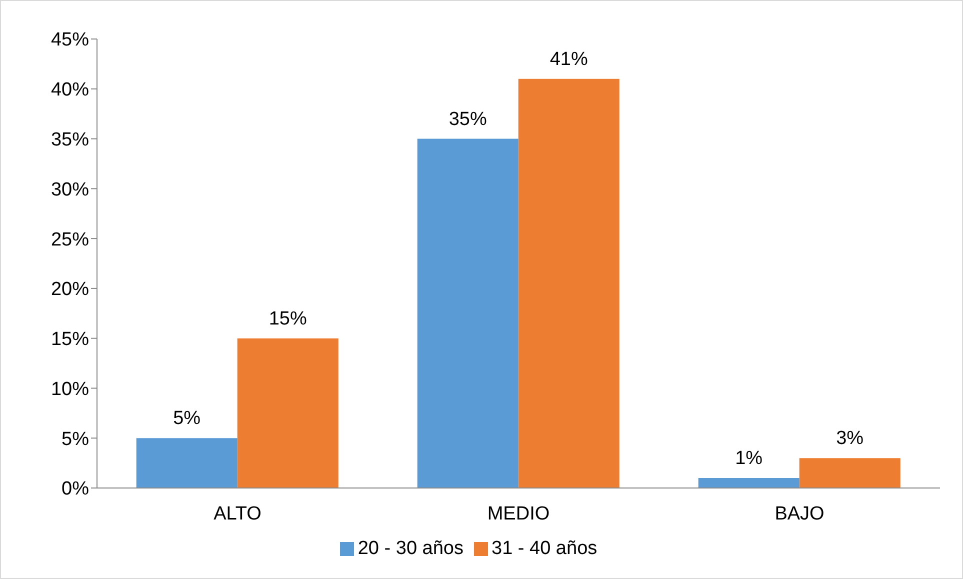 Image resolution: width=963 pixels, height=579 pixels. Describe the element at coordinates (545, 548) in the screenshot. I see `legend-label: 31 - 40 años` at that location.